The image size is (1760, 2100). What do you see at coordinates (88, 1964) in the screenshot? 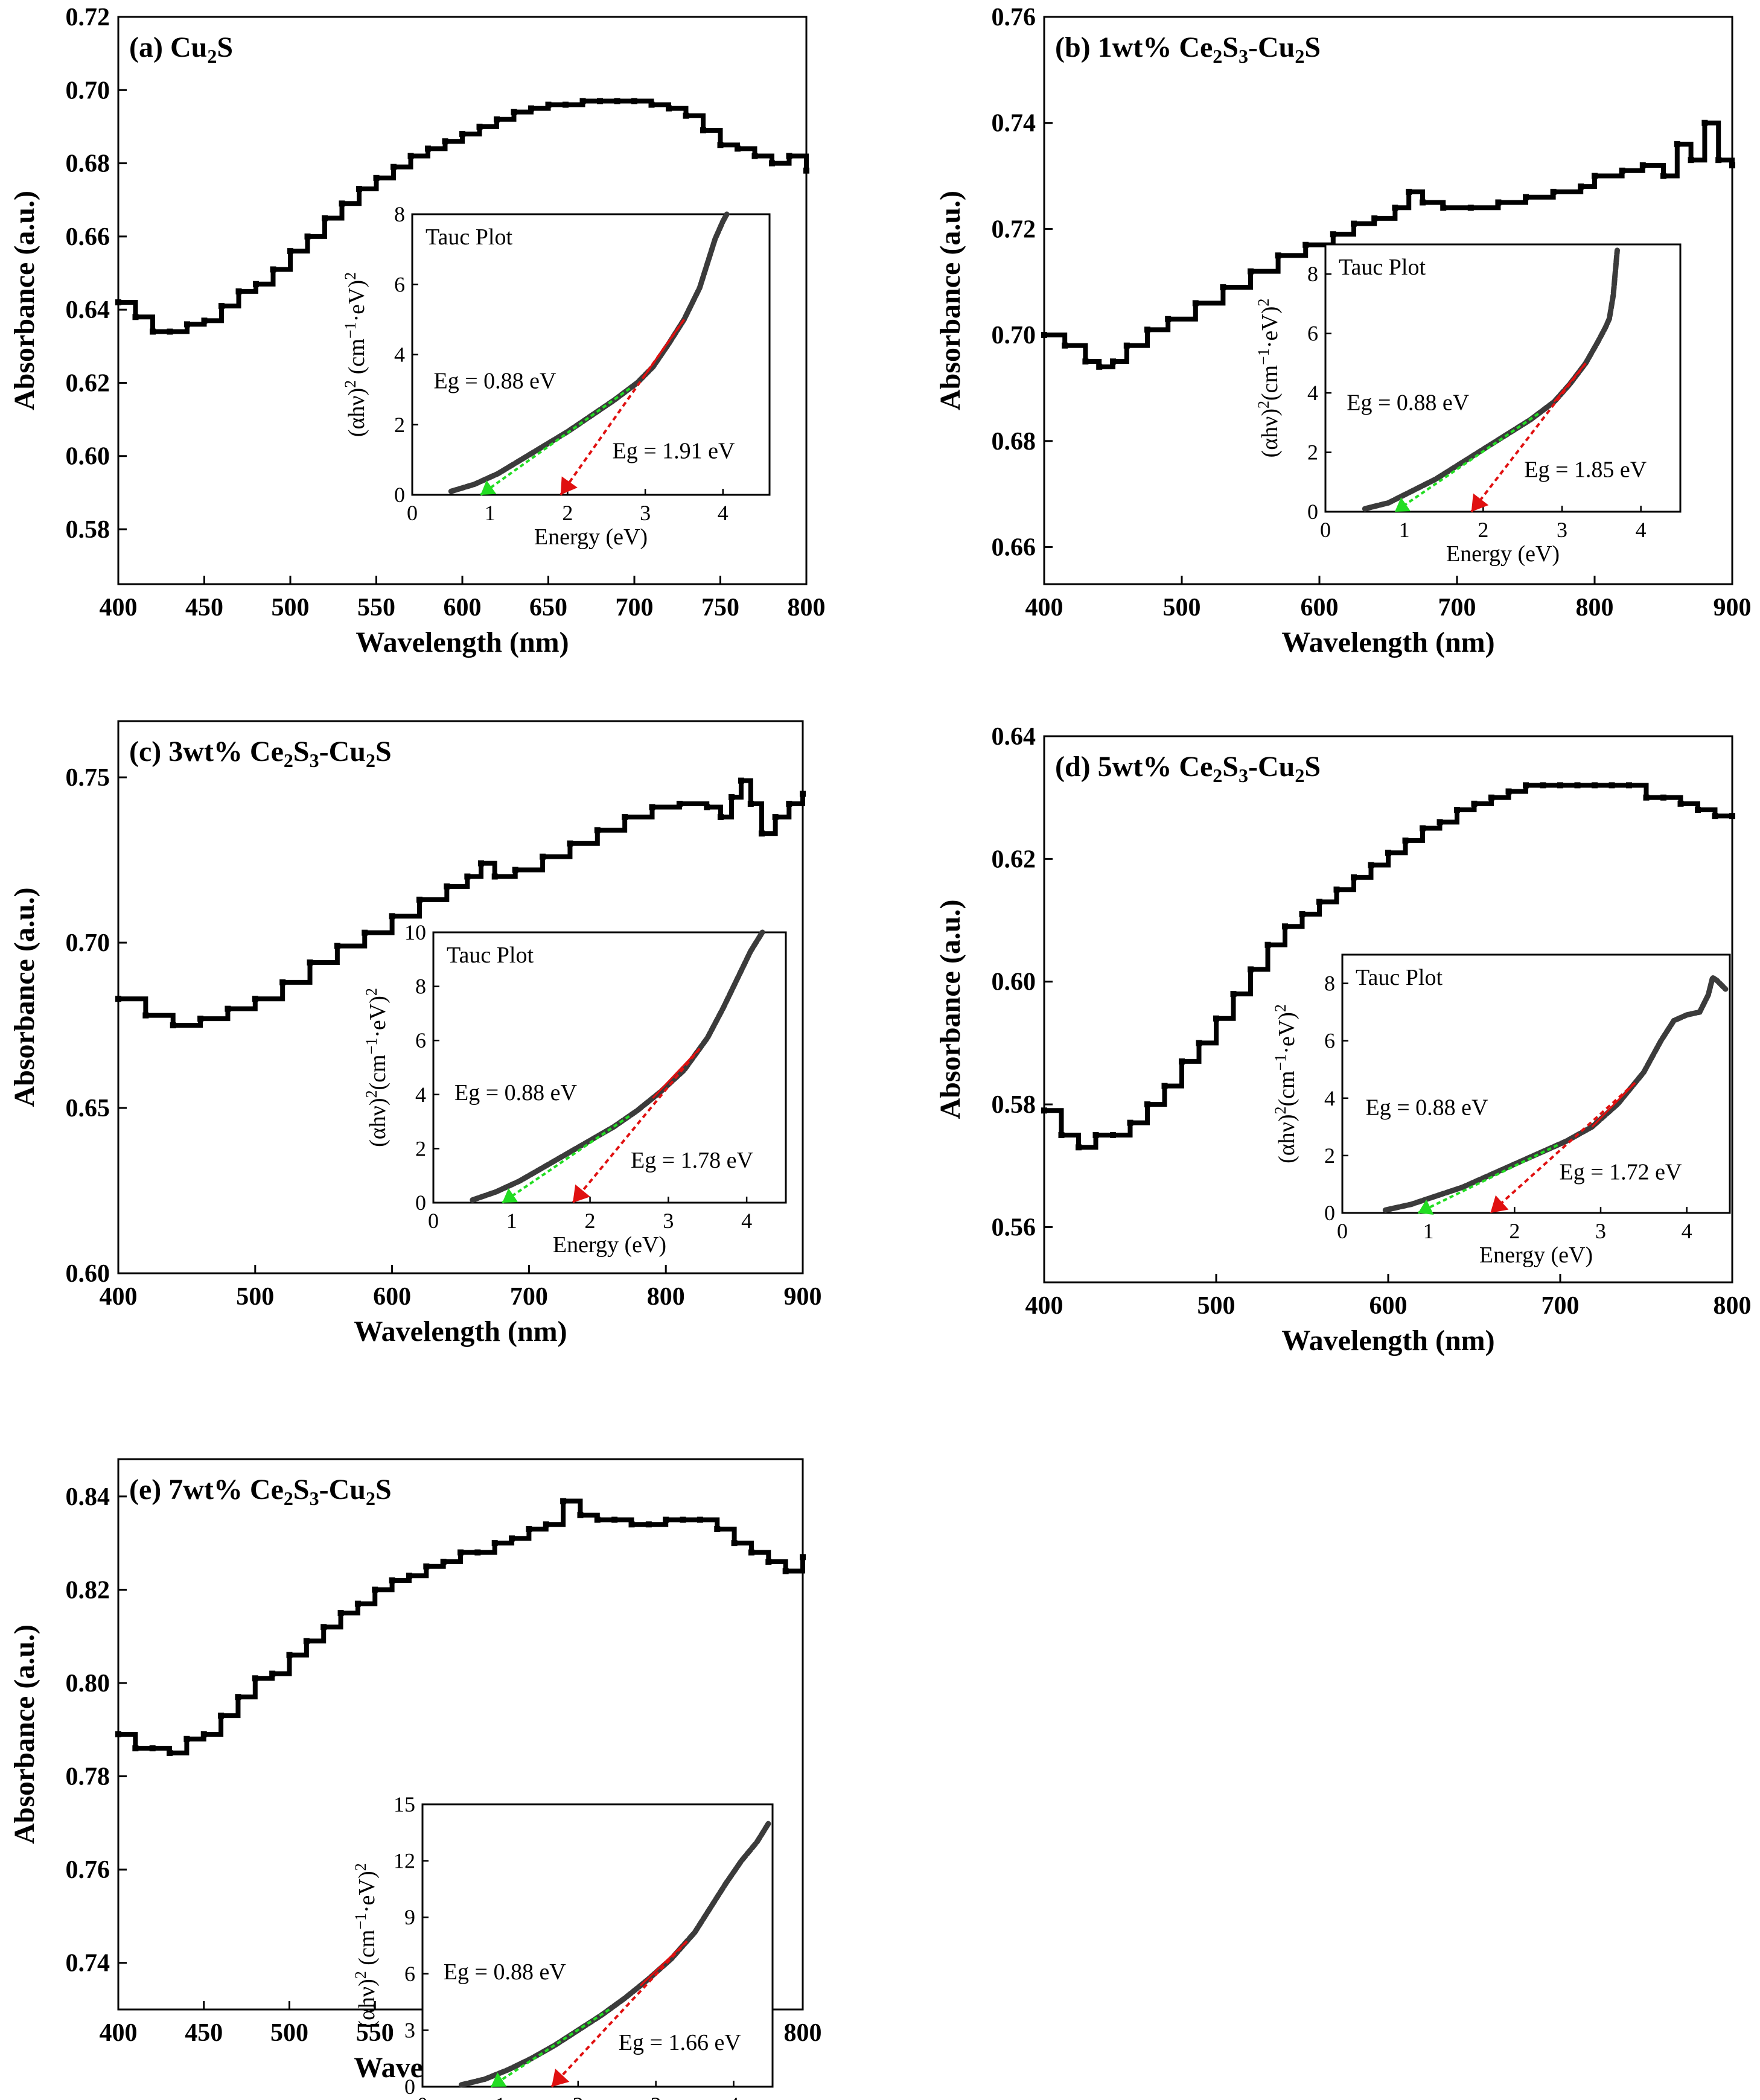
I see `y-tick-label: 0.74` at bounding box center [88, 1964].